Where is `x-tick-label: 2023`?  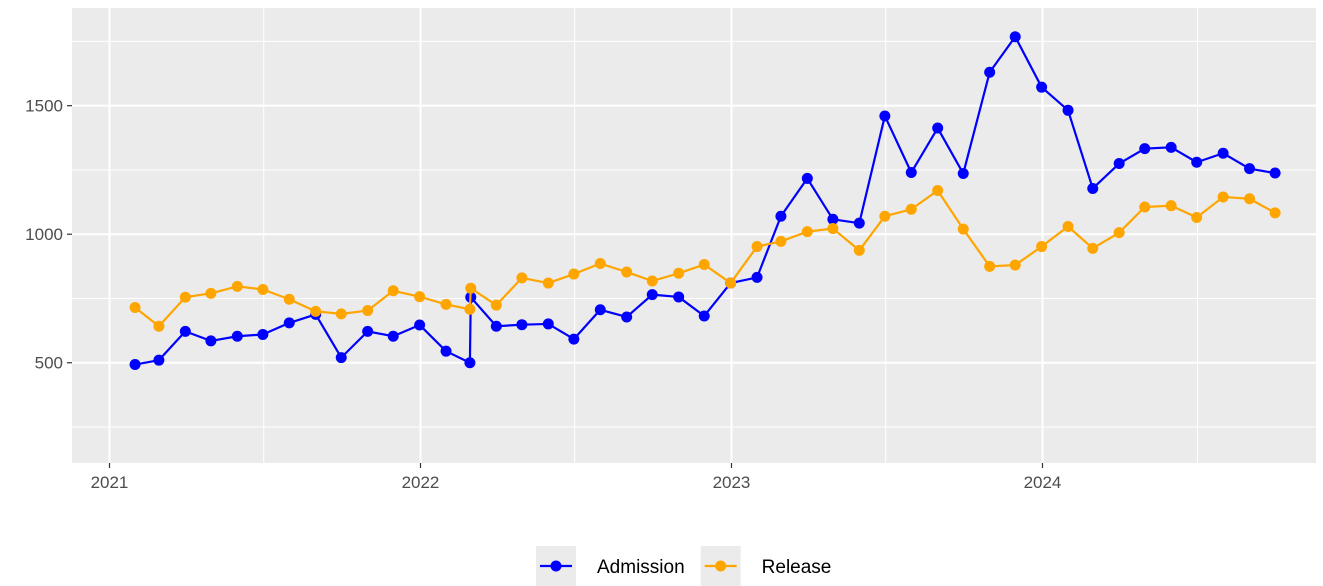
x-tick-label: 2023 is located at coordinates (732, 482).